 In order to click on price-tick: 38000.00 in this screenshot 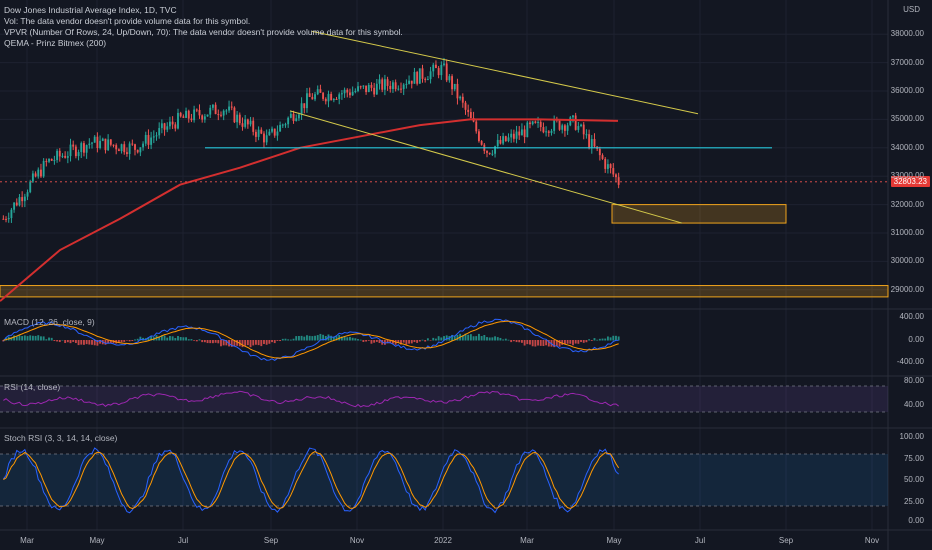, I will do `click(907, 34)`.